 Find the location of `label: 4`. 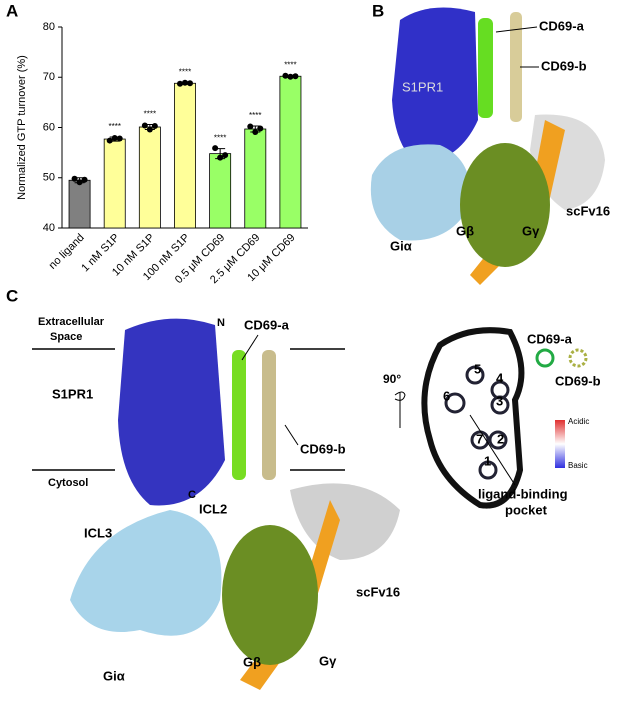

label: 4 is located at coordinates (500, 377).